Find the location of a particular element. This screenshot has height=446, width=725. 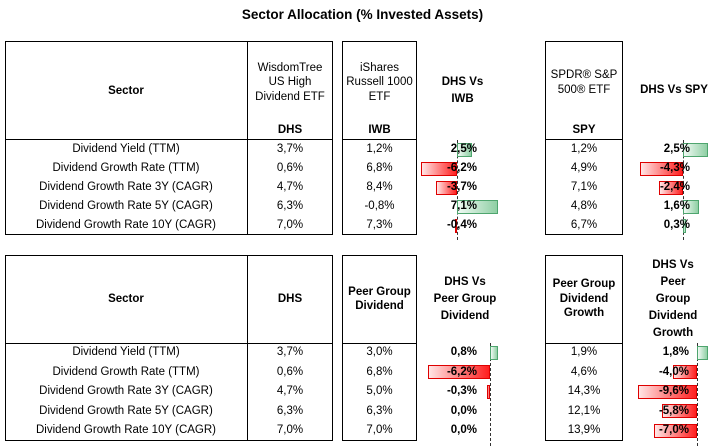

table1-iwb-box is located at coordinates (379, 138).